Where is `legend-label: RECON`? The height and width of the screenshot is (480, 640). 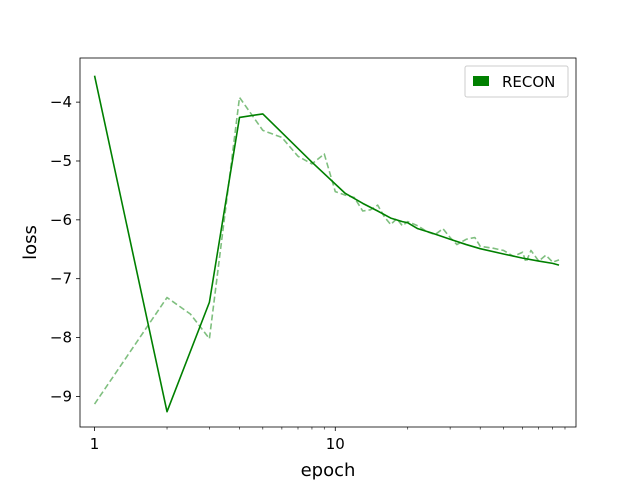 legend-label: RECON is located at coordinates (528, 82).